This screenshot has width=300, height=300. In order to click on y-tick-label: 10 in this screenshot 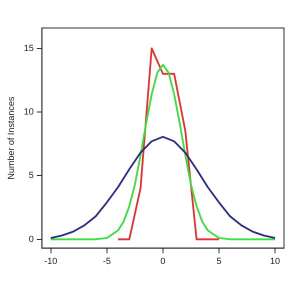, I will do `click(29, 111)`.